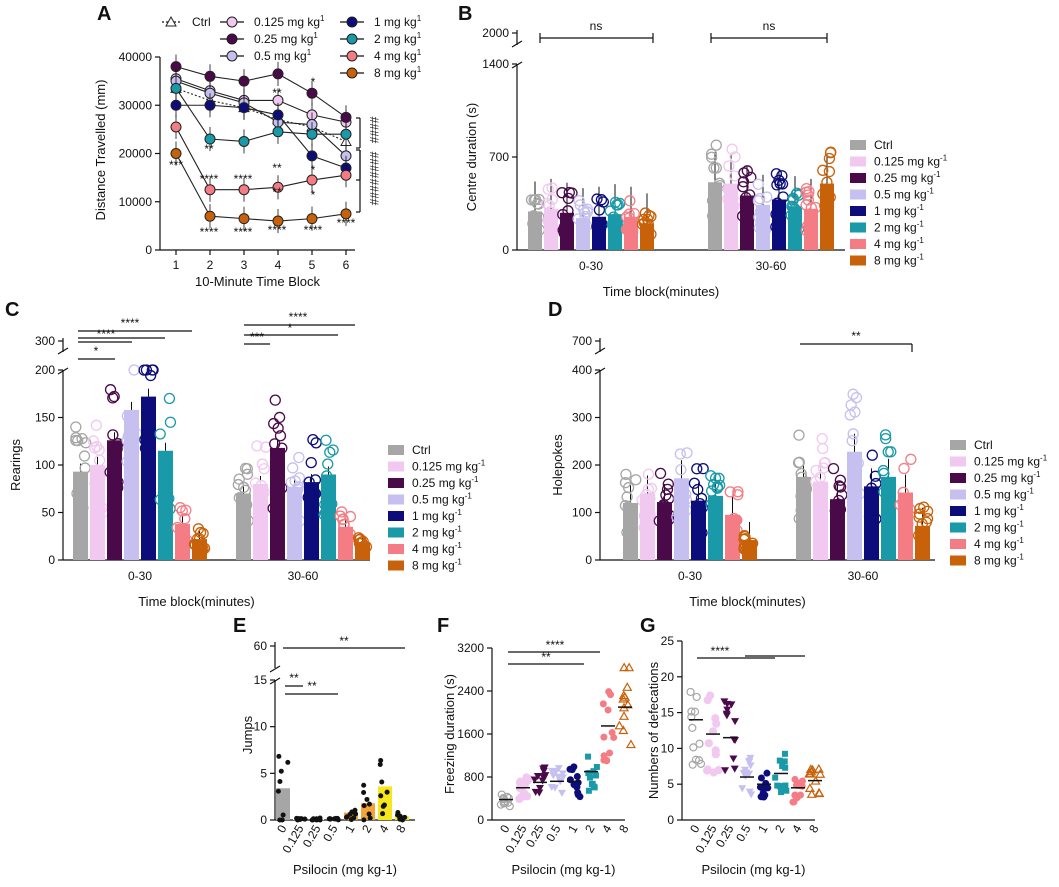 This screenshot has height=887, width=1059. Describe the element at coordinates (907, 177) in the screenshot. I see `panel-b-legend-d025-label: 0.25 mg kg-1` at that location.